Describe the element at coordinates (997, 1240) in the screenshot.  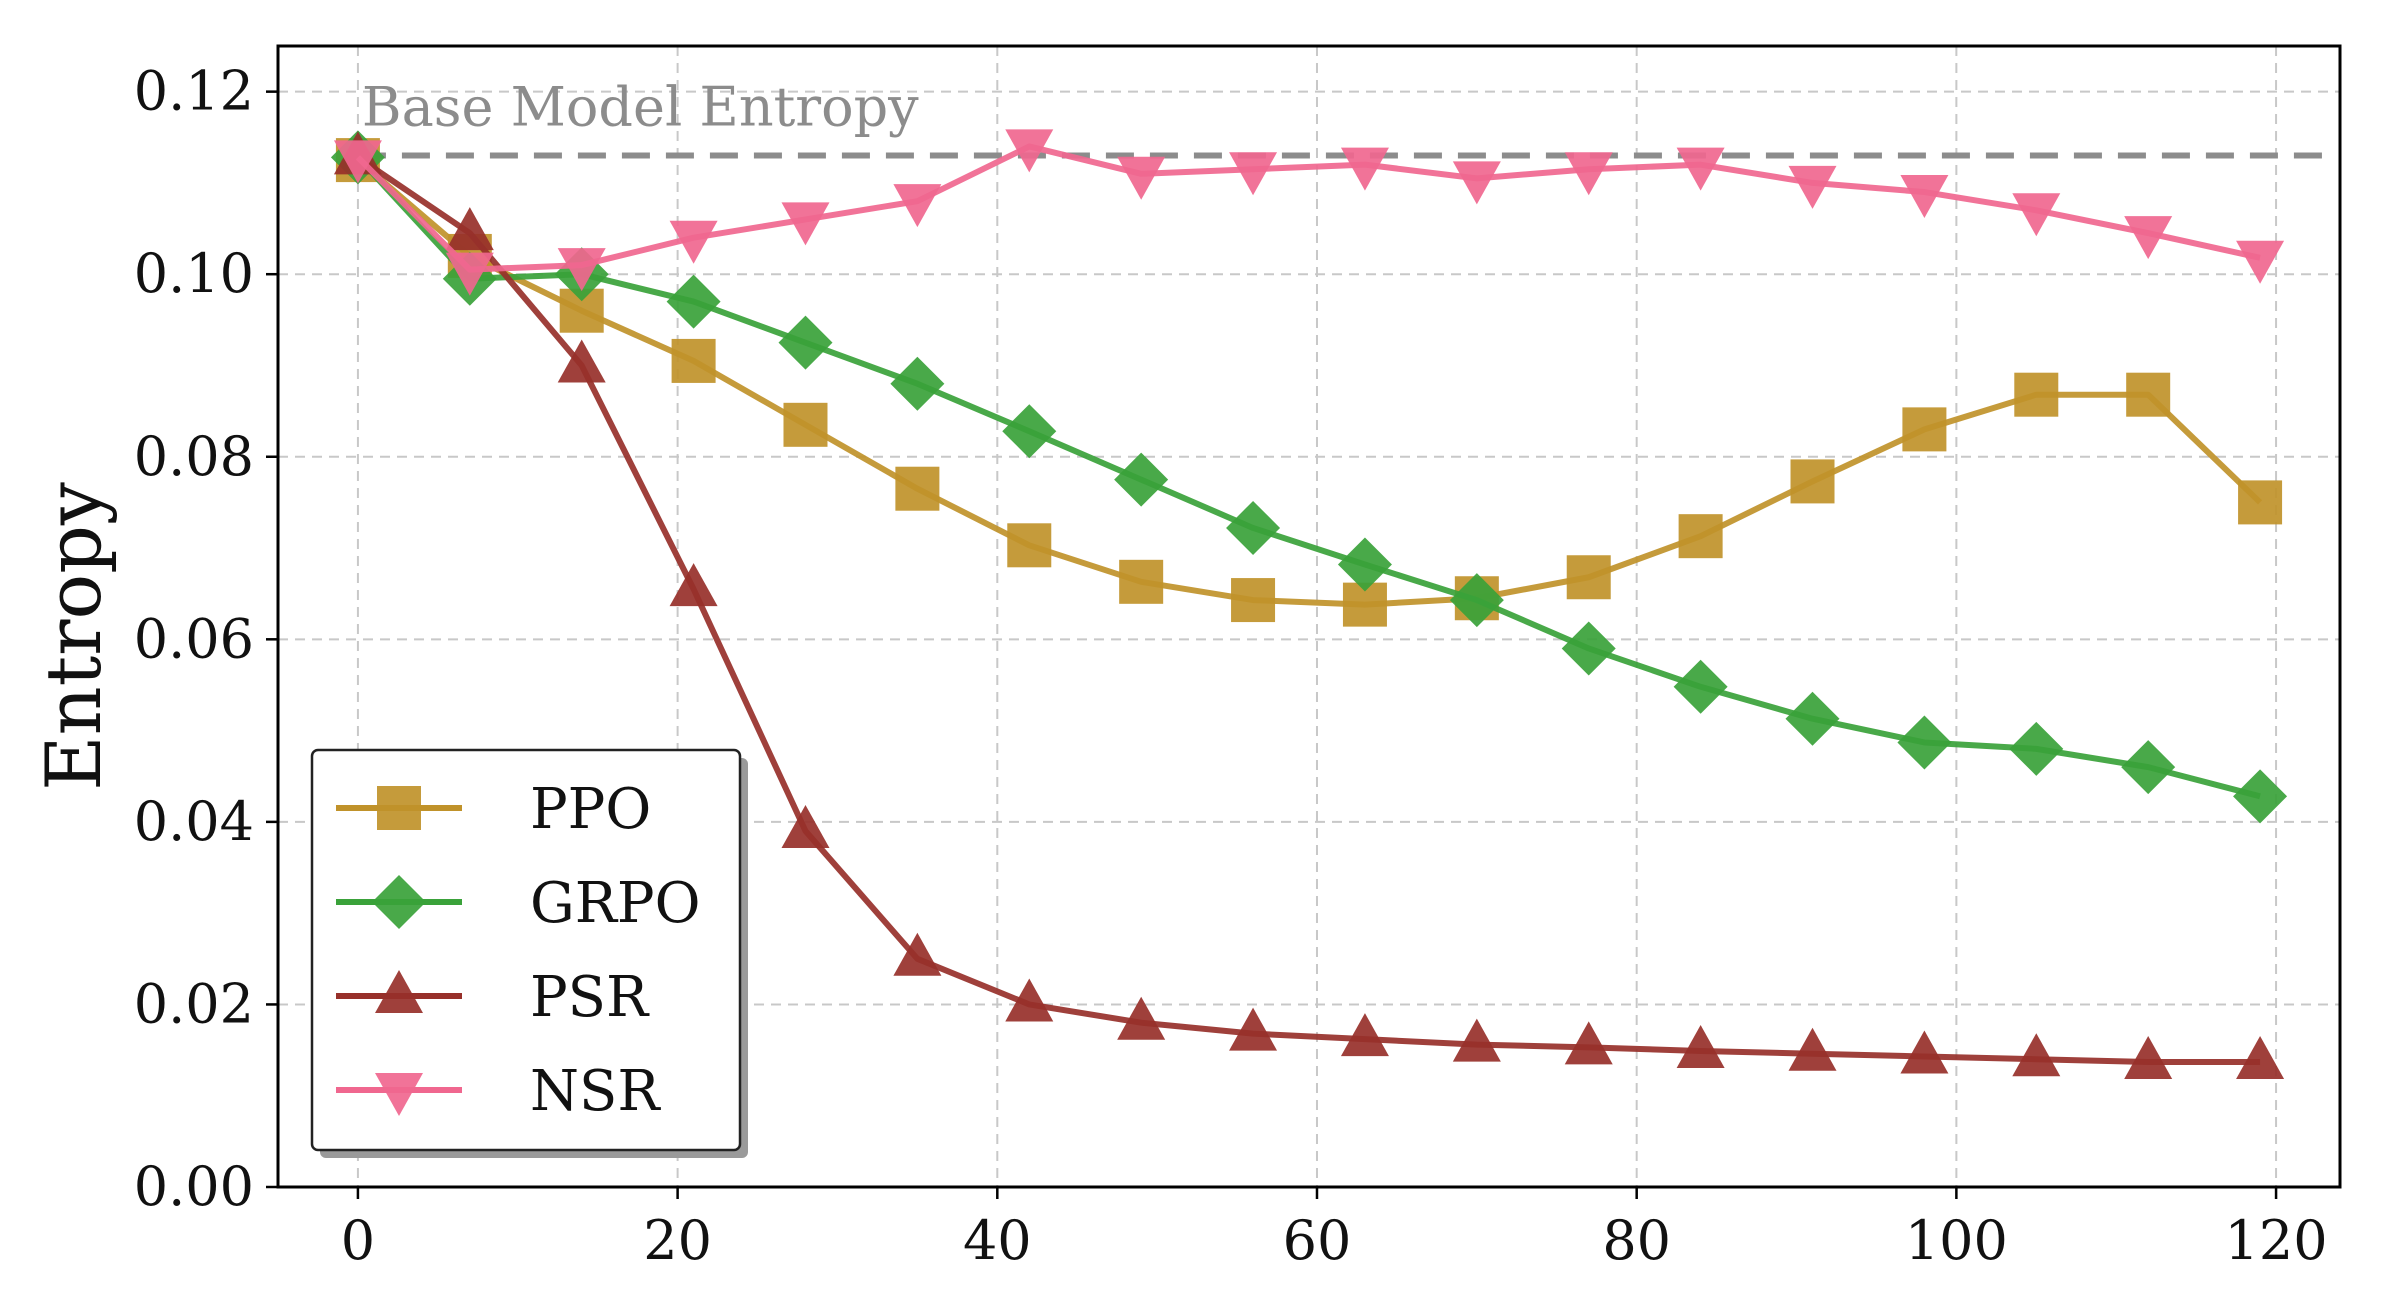
I see `x-tick-label: 40` at that location.